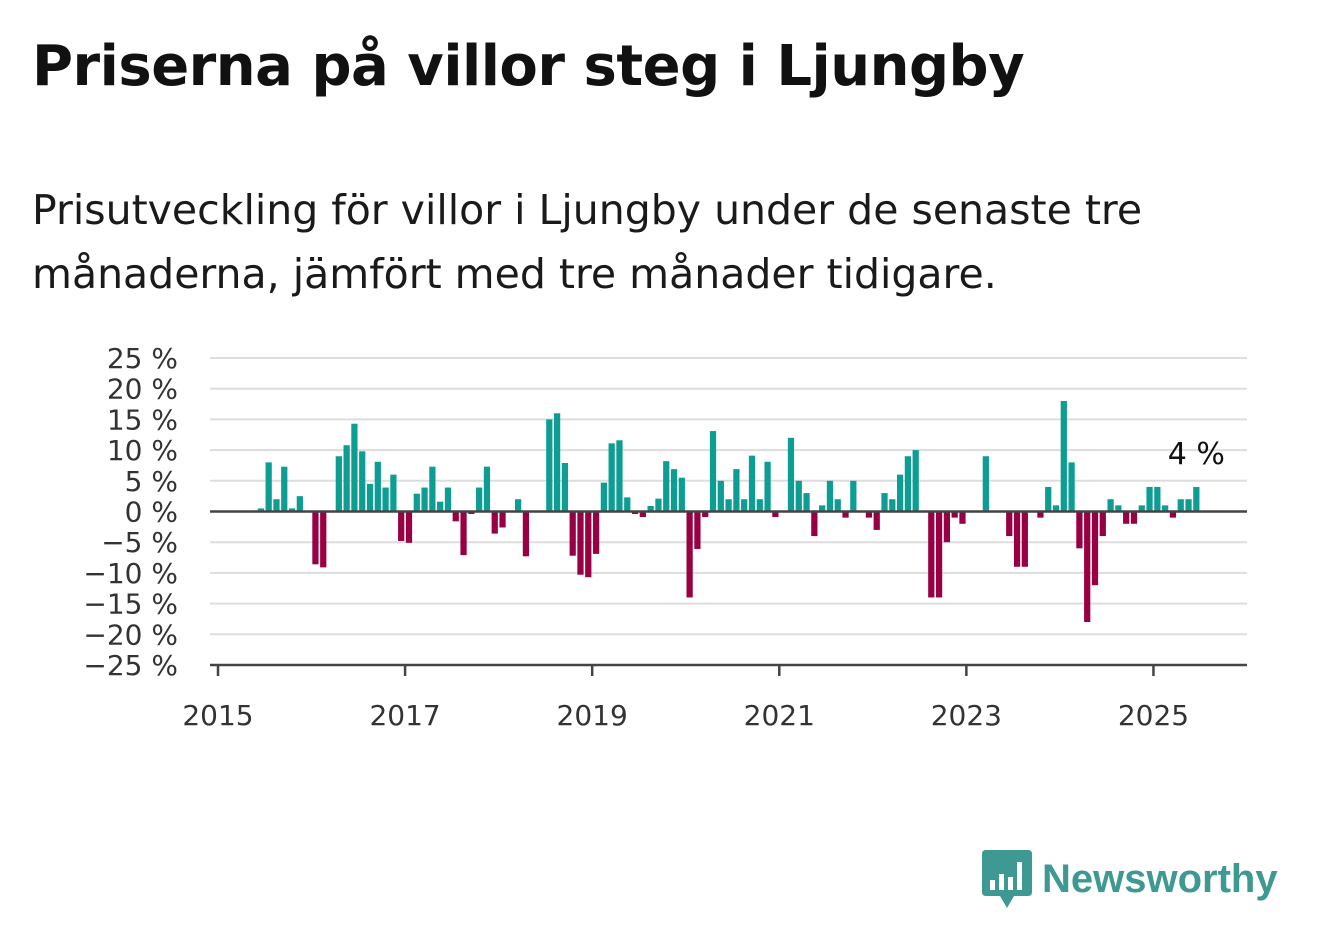  What do you see at coordinates (130, 573) in the screenshot?
I see `y-tick-label: −10 %` at bounding box center [130, 573].